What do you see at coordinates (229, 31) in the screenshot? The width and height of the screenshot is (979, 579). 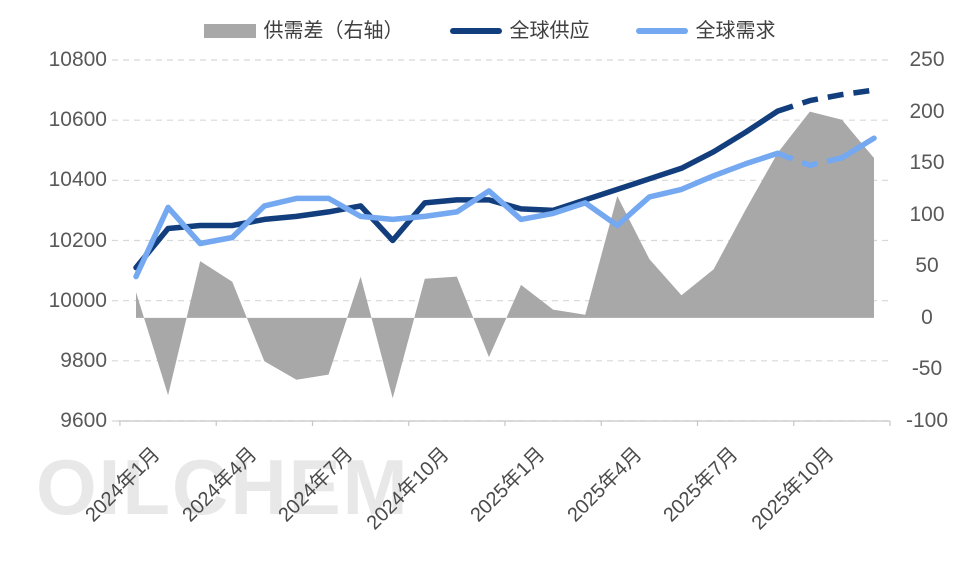 I see `area-swatch-icon` at bounding box center [229, 31].